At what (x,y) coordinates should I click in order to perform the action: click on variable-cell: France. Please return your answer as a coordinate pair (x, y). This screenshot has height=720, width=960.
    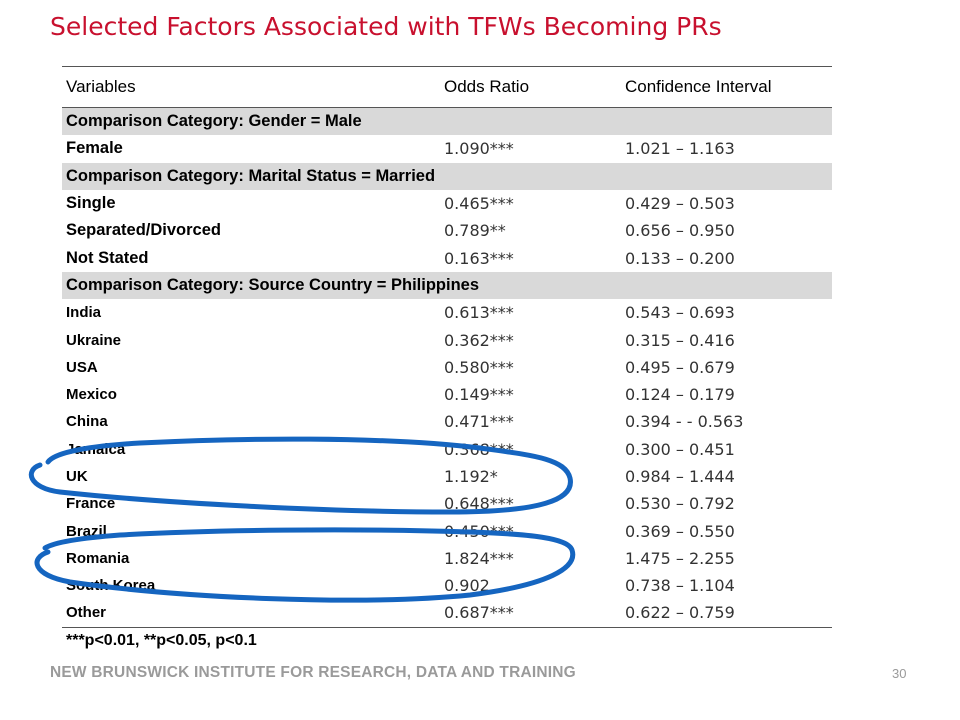
    Looking at the image, I should click on (91, 504).